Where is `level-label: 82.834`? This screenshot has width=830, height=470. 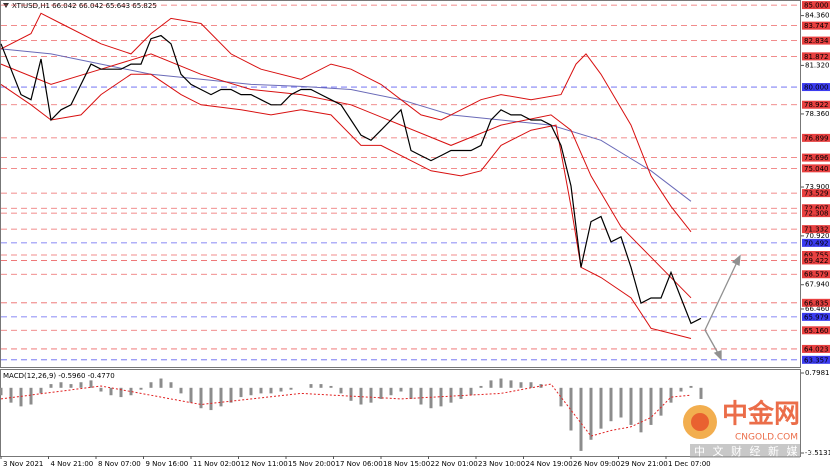
level-label: 82.834 is located at coordinates (816, 41).